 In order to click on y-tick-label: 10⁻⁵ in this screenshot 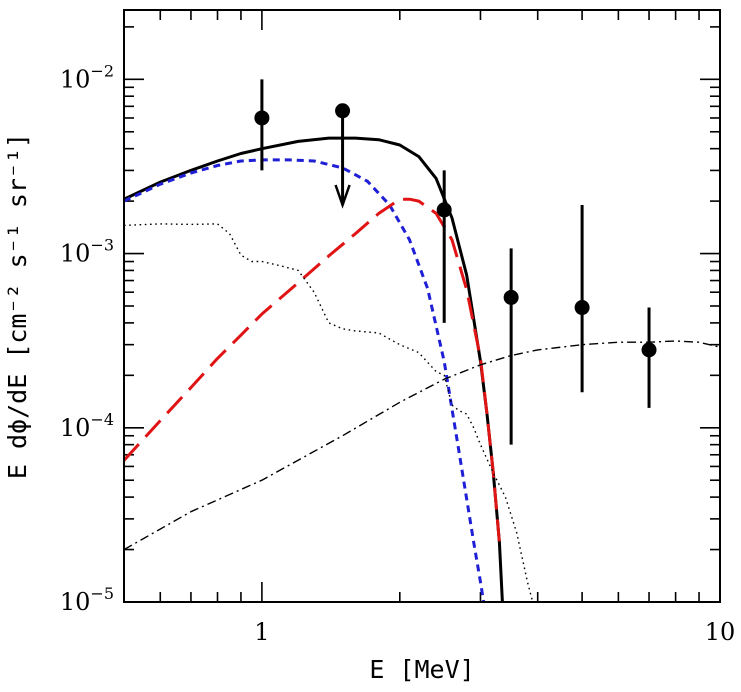, I will do `click(87, 600)`.